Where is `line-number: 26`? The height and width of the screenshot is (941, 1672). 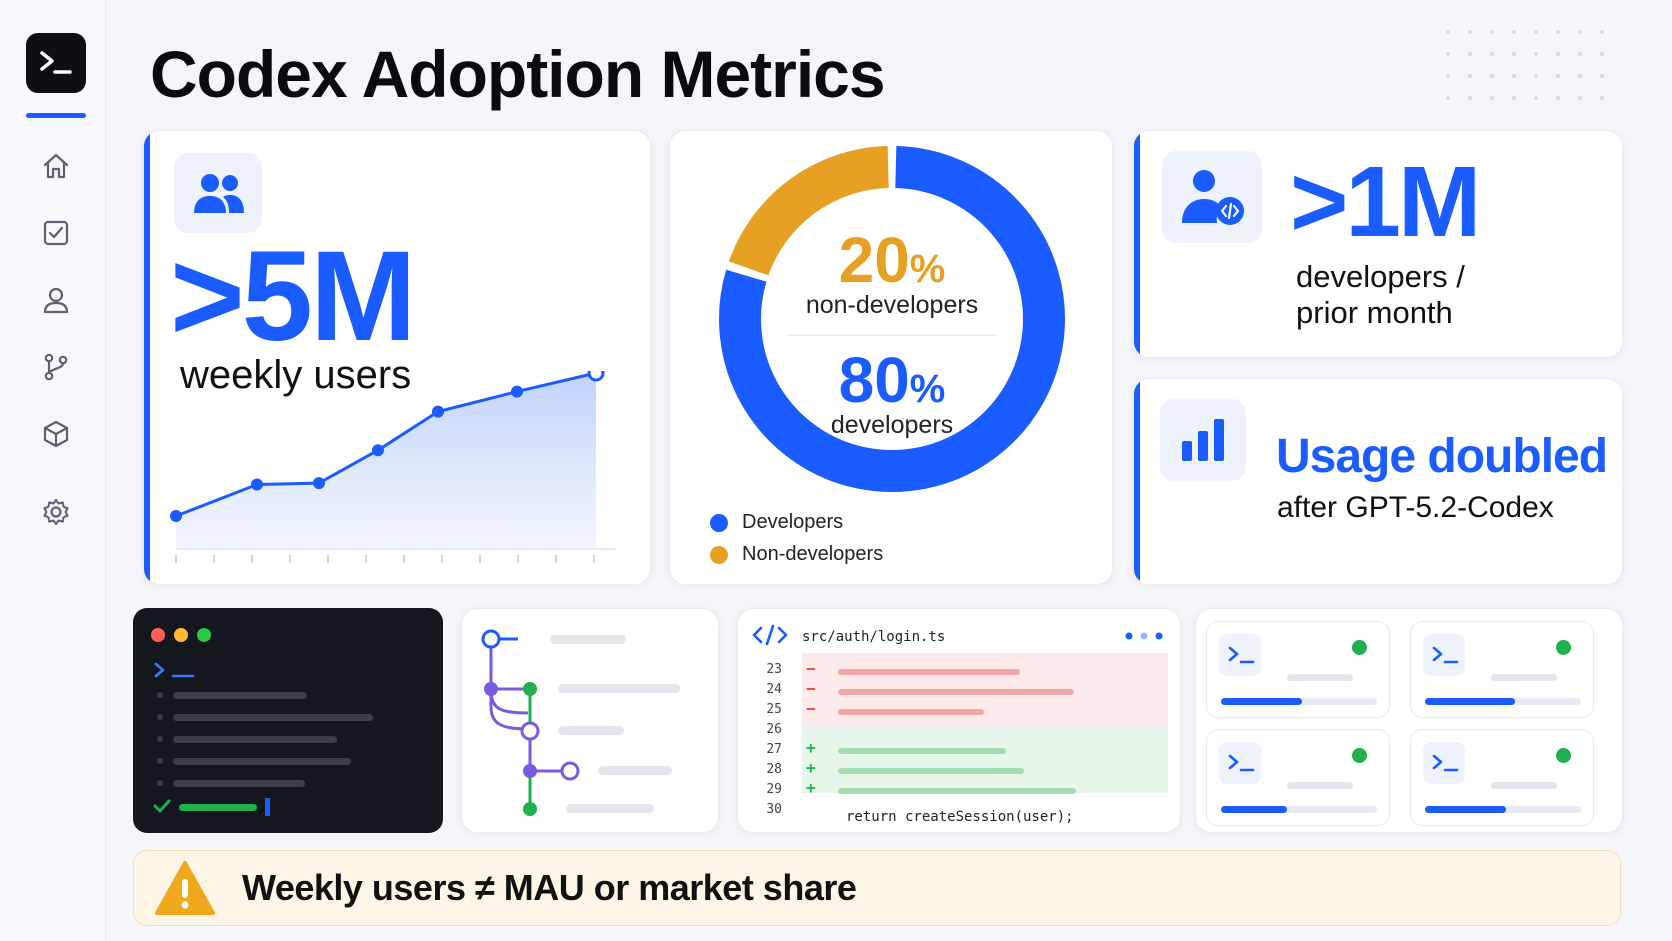 line-number: 26 is located at coordinates (774, 729).